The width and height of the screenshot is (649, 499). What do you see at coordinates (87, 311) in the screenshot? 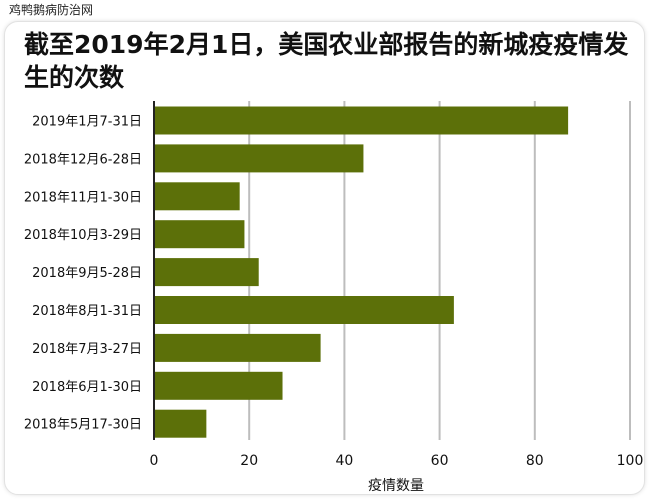
I see `category-label: 2018年8月1-31日` at bounding box center [87, 311].